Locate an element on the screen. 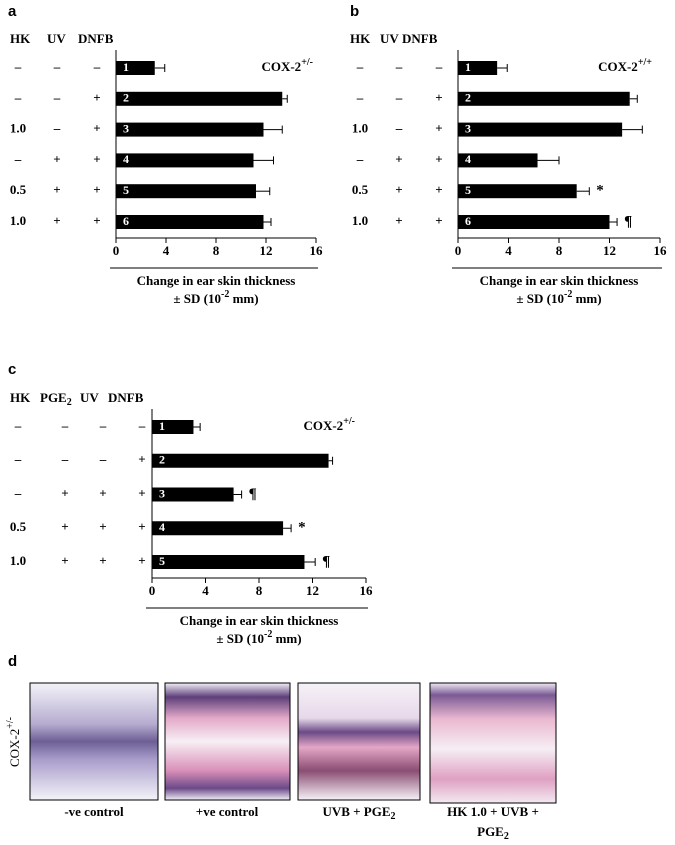 This screenshot has width=675, height=845. bar-label: 4 is located at coordinates (126, 159).